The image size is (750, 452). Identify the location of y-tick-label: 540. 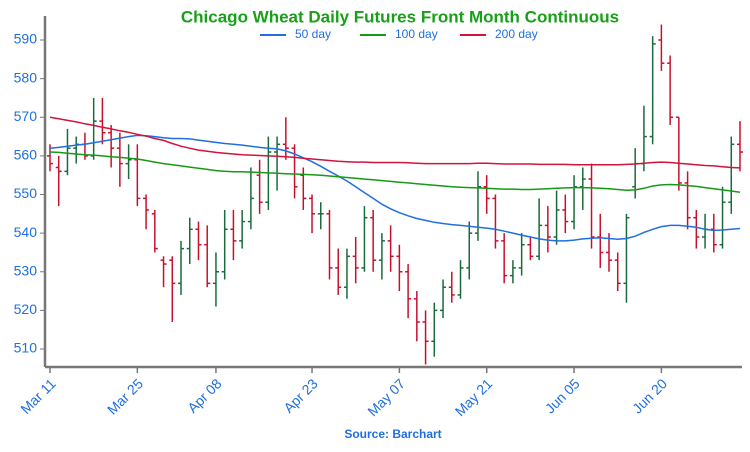
(26, 232).